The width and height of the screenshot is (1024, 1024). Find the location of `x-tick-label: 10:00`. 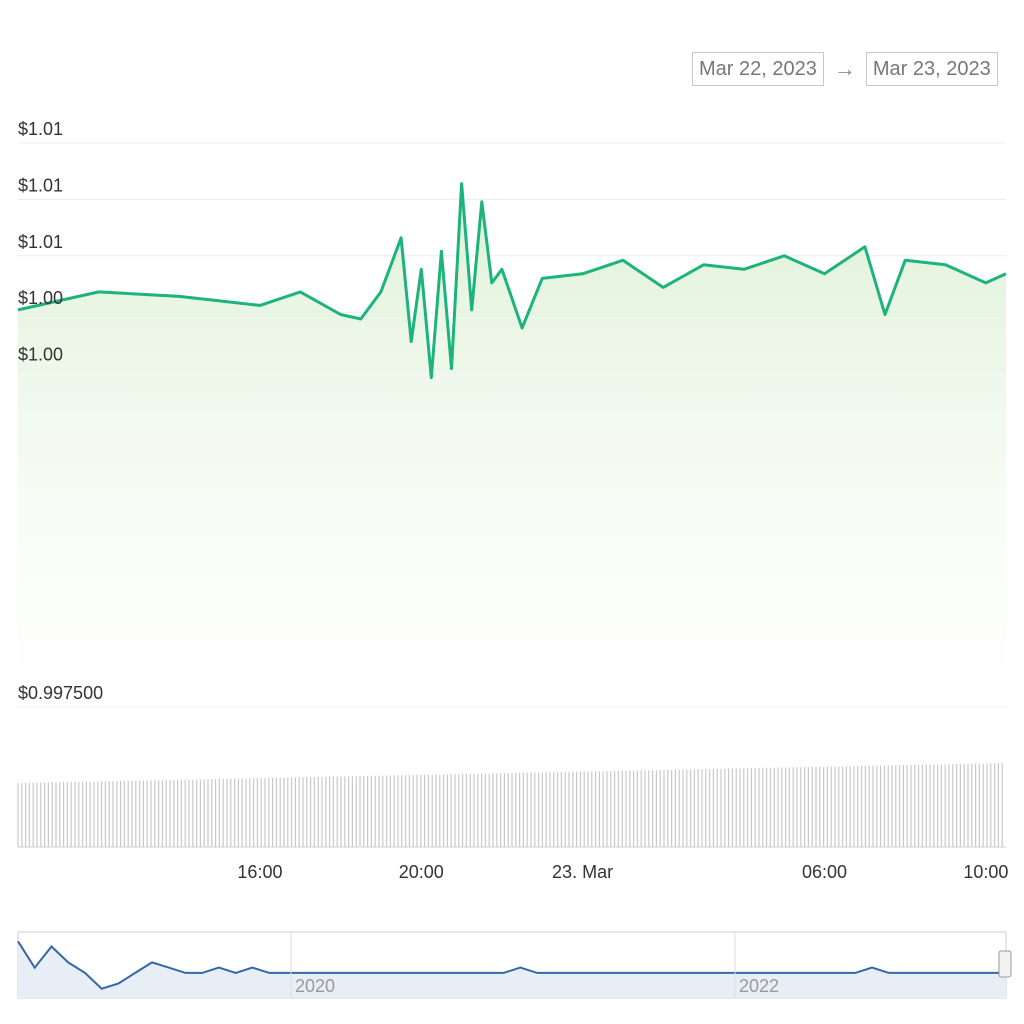

x-tick-label: 10:00 is located at coordinates (985, 872).